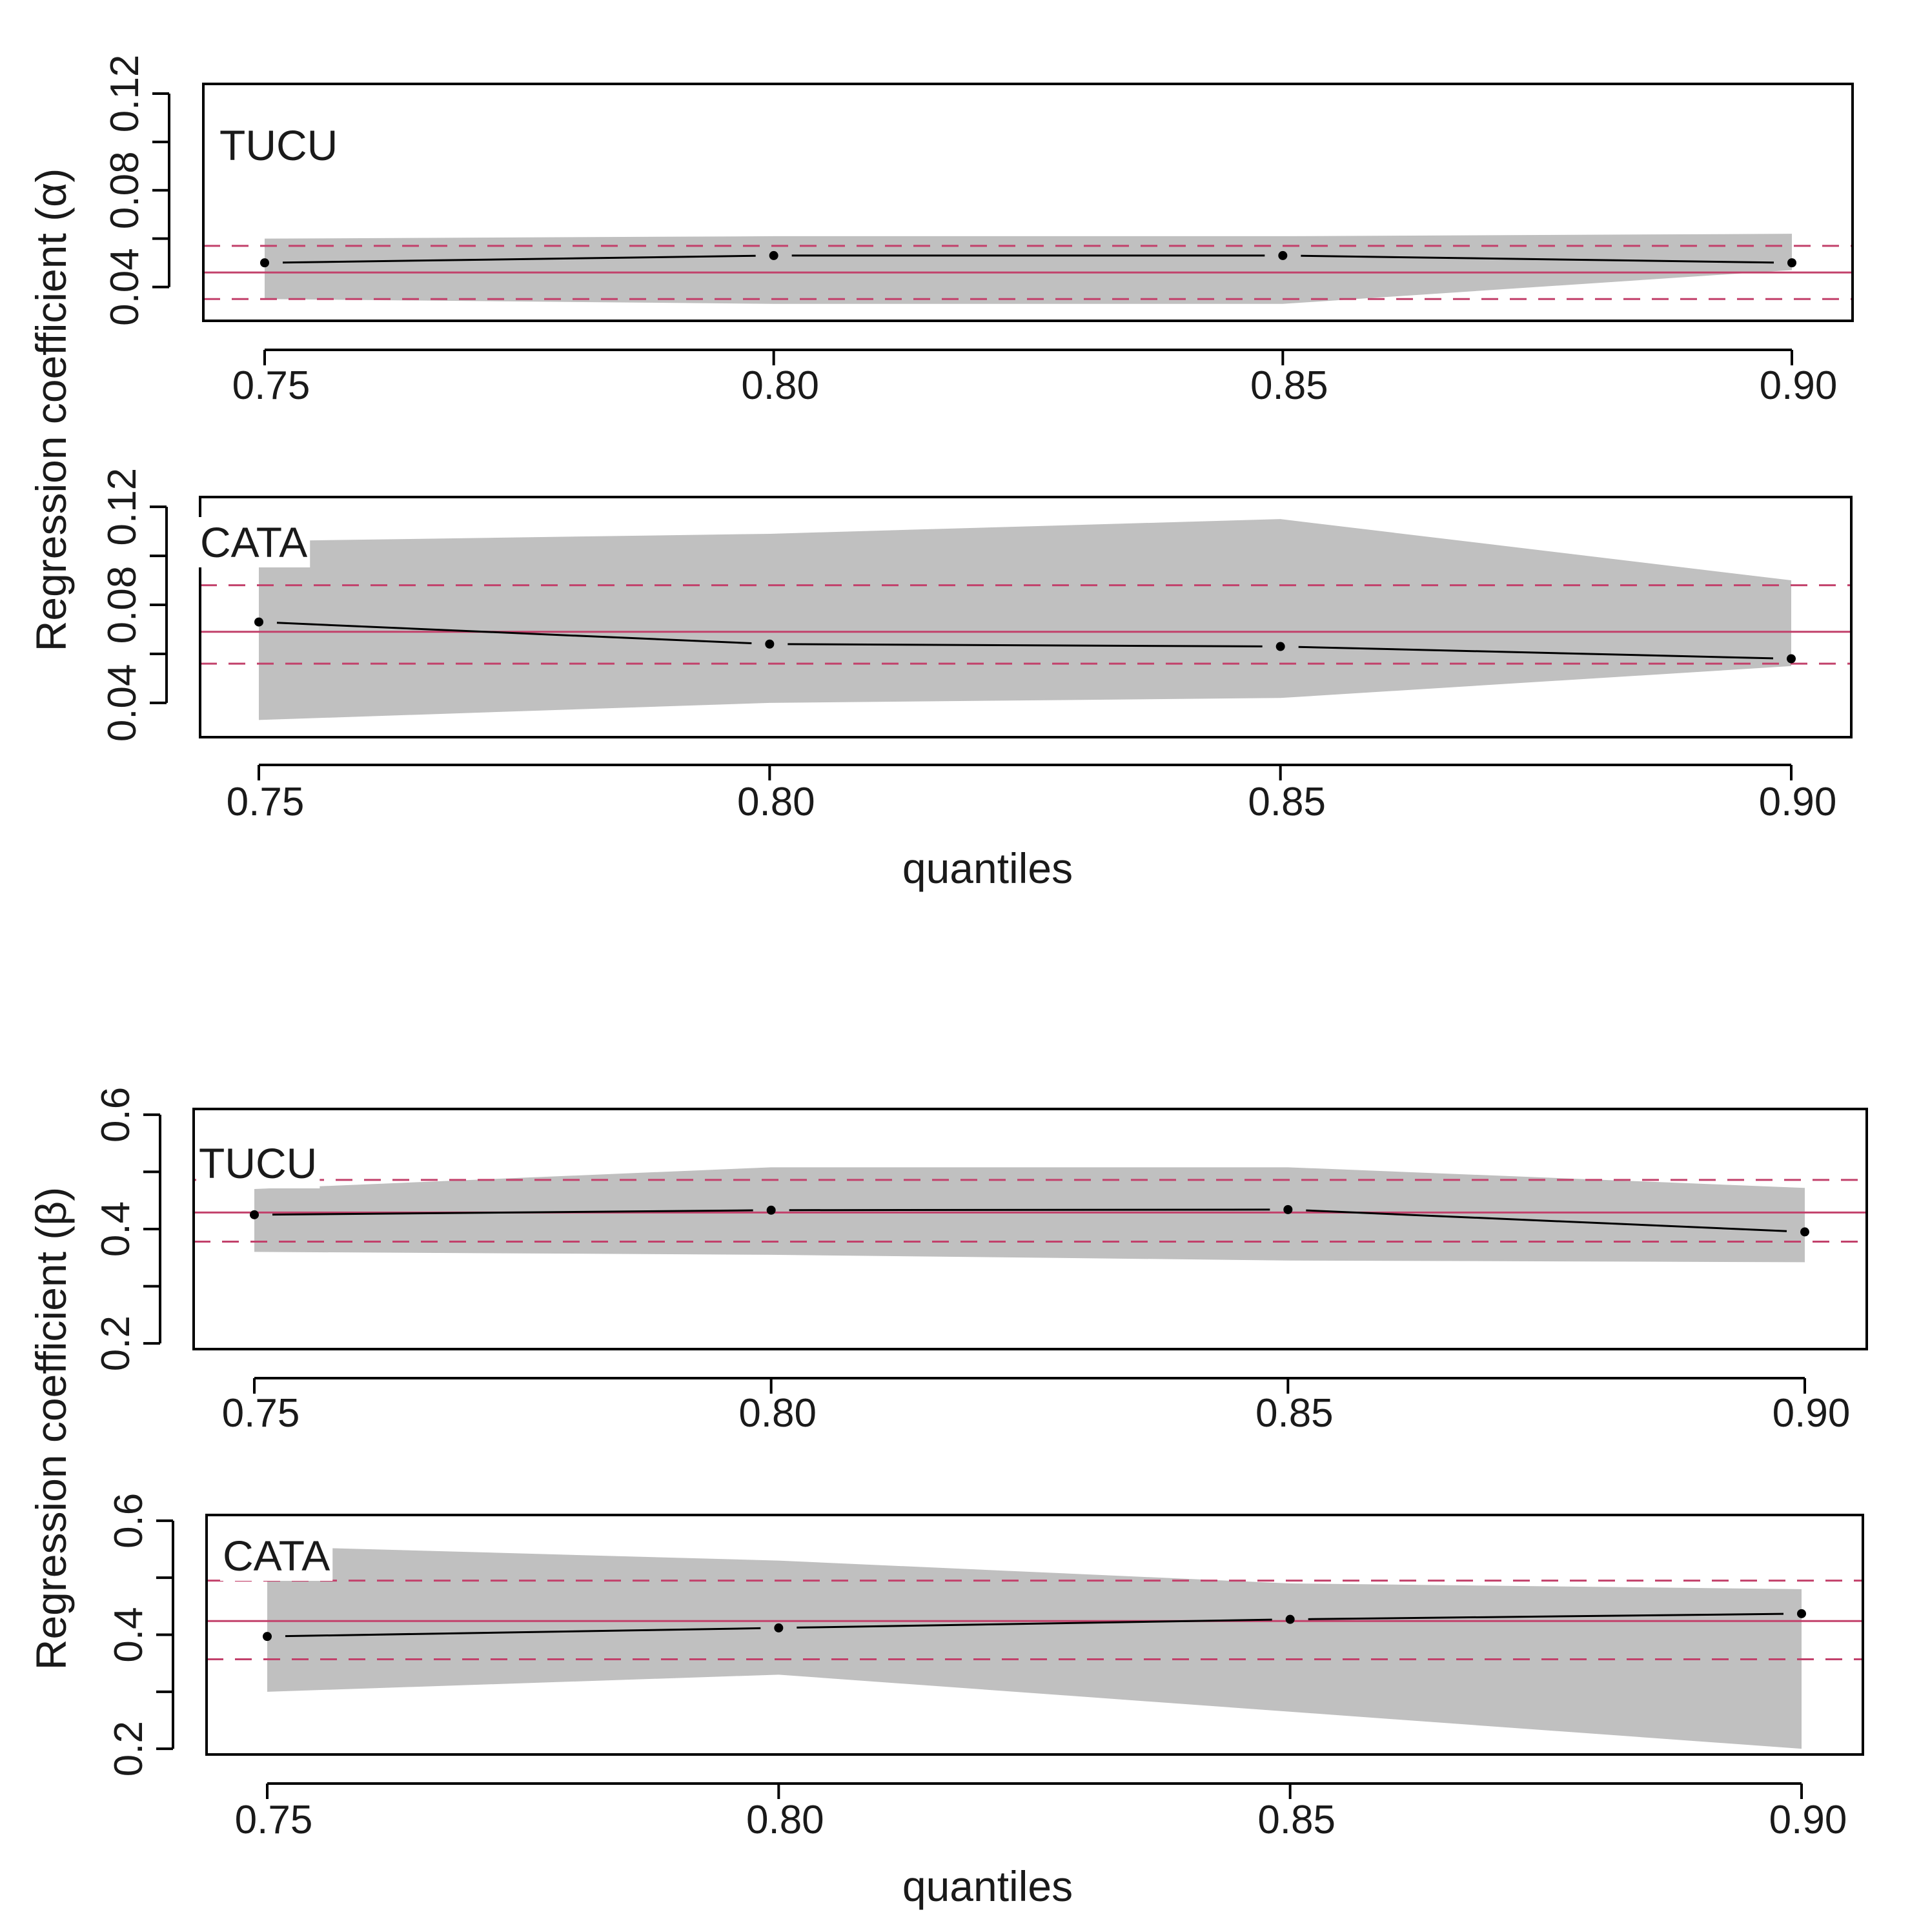 This screenshot has height=1932, width=1910. I want to click on beta-y-axis-label: Regression coefficient (β), so click(51, 1428).